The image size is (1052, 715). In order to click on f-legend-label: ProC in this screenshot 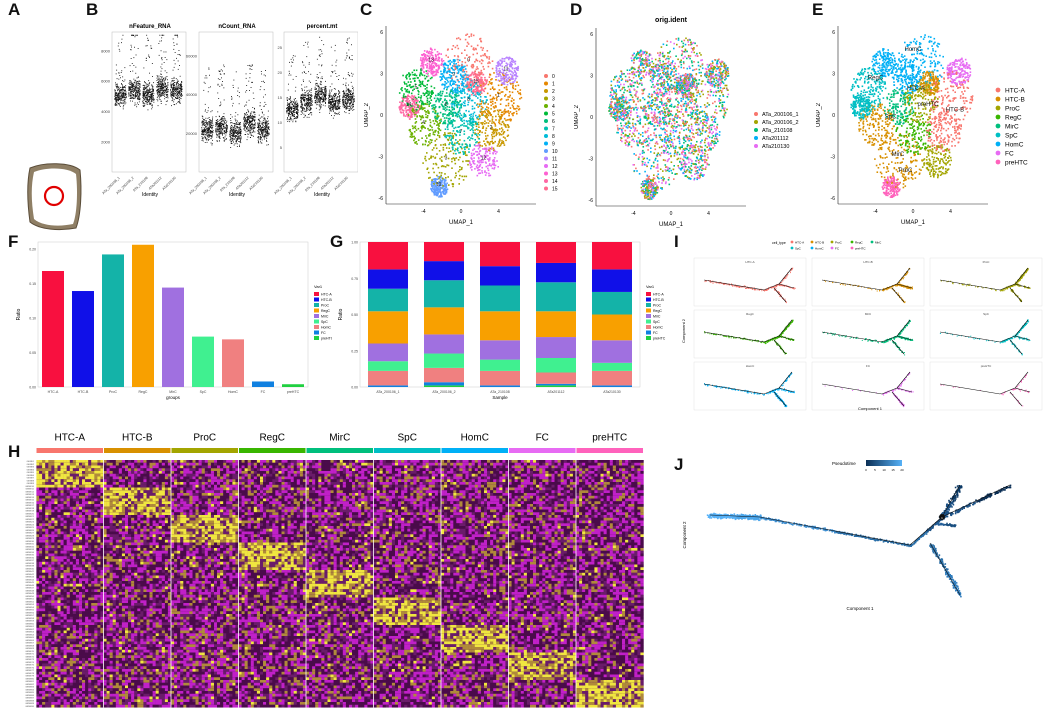, I will do `click(325, 306)`.